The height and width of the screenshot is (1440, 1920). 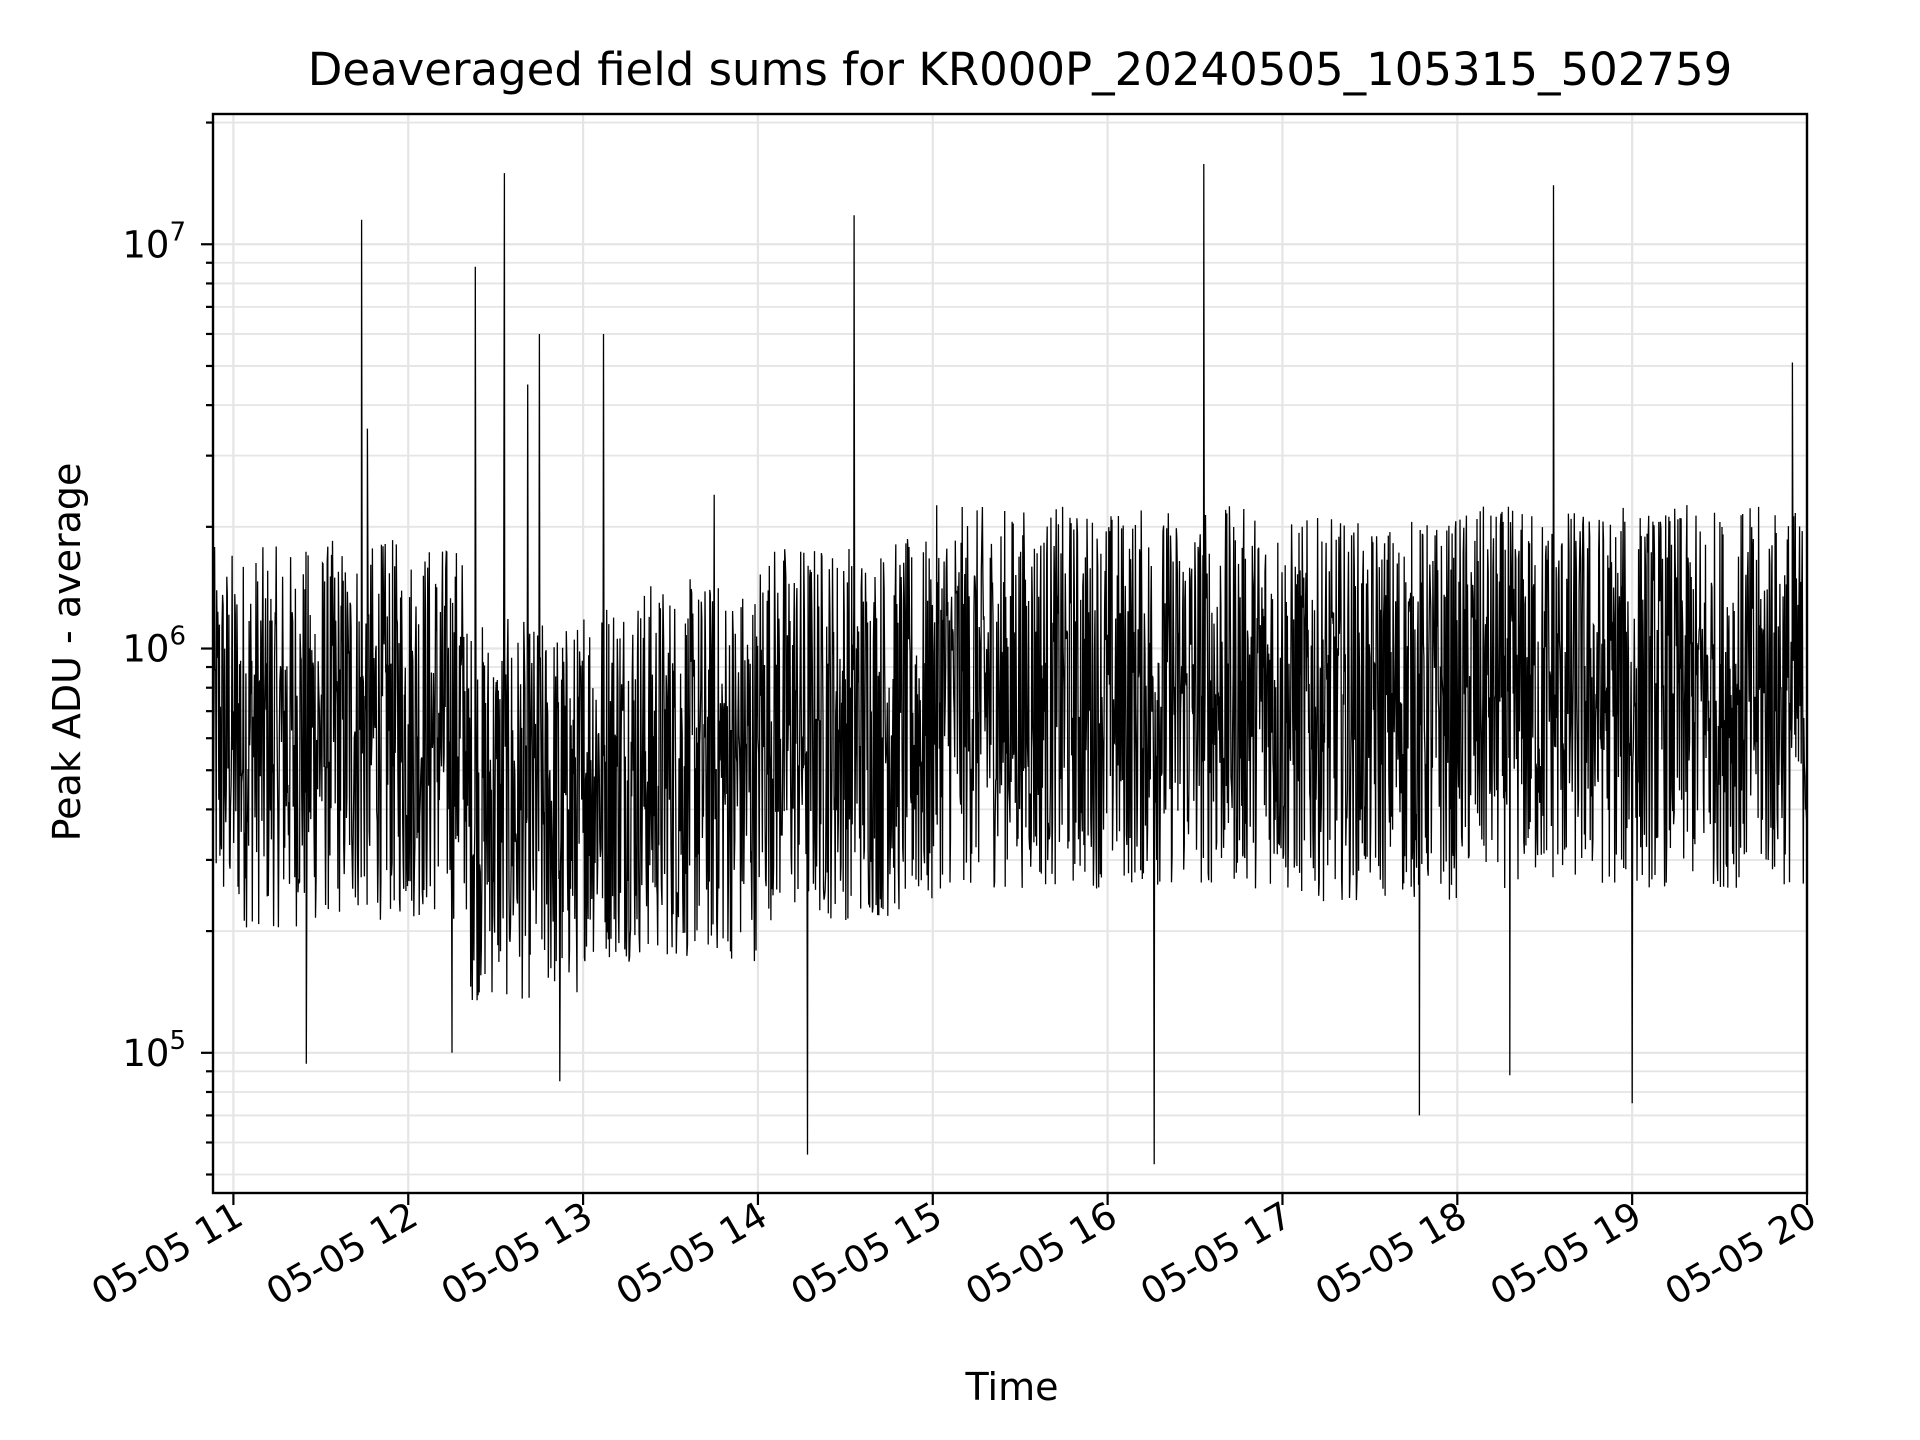 What do you see at coordinates (154, 646) in the screenshot?
I see `y-tick-label: 10⁶` at bounding box center [154, 646].